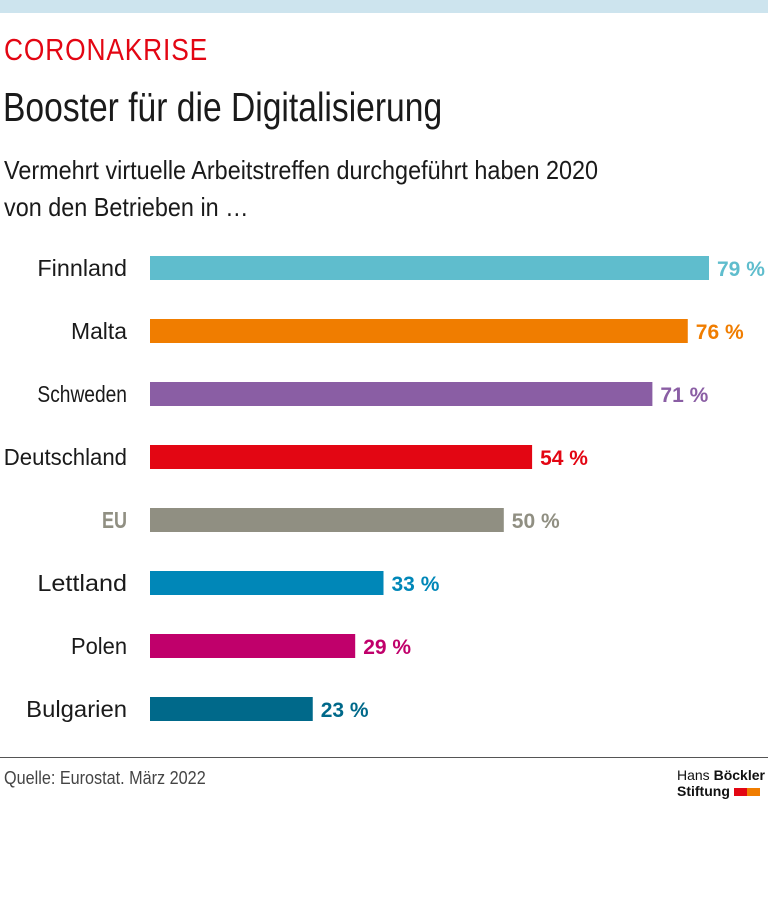  What do you see at coordinates (82, 268) in the screenshot?
I see `category-label: Finnland` at bounding box center [82, 268].